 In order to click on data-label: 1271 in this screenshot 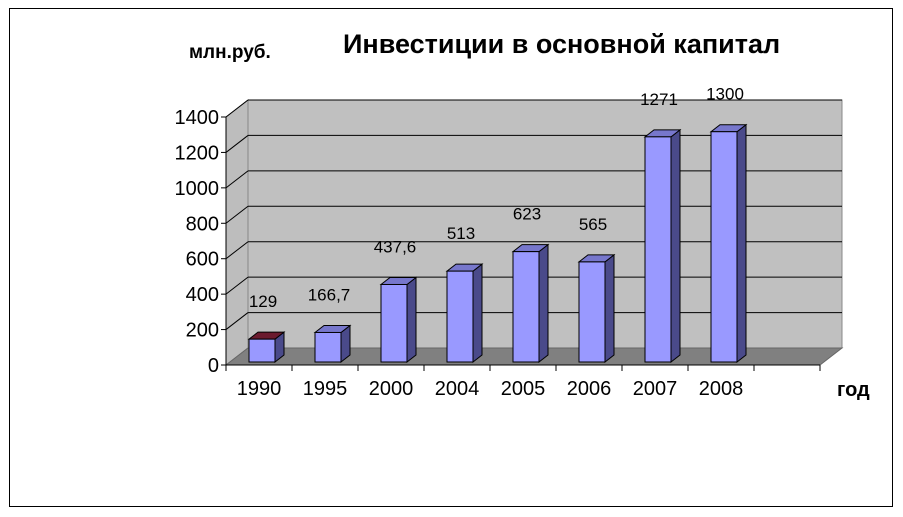, I will do `click(659, 99)`.